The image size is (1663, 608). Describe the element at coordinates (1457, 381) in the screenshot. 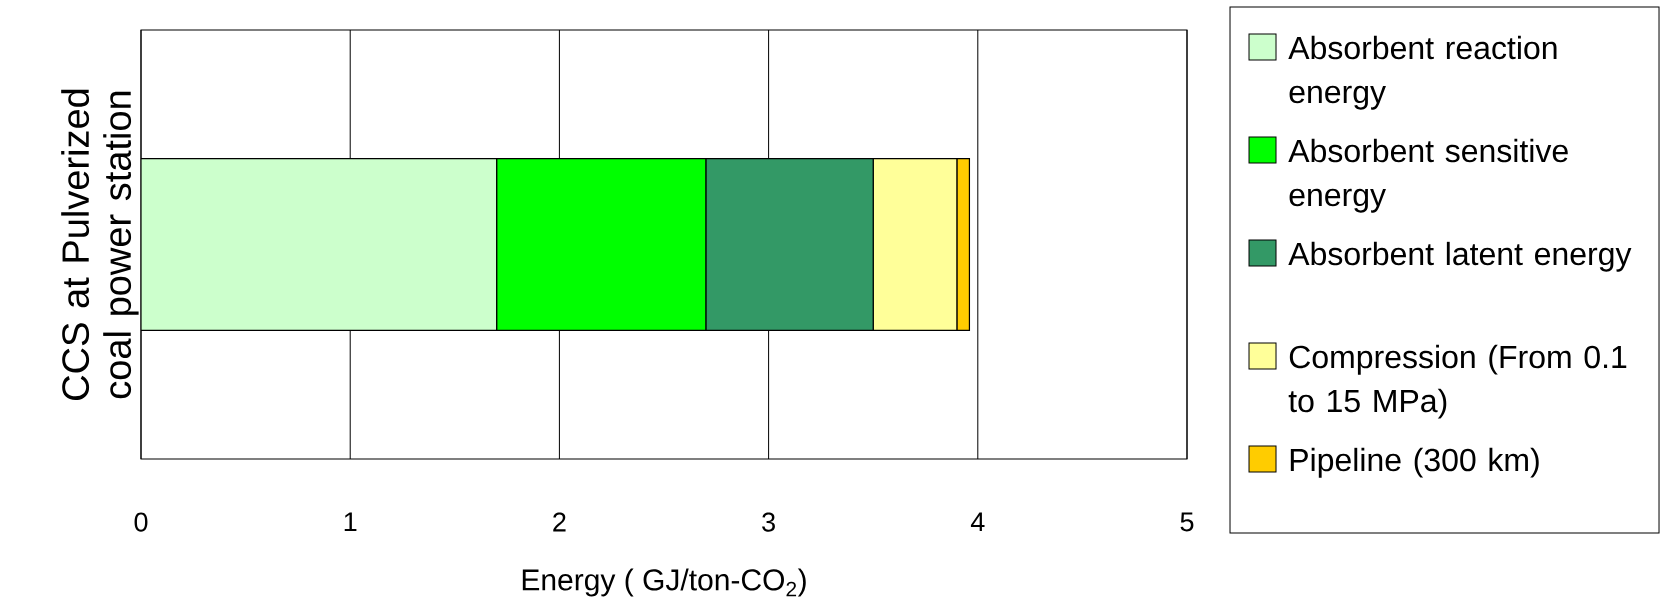

I see `legend-label: Compression (From 0.1 to 15 MPa)` at that location.